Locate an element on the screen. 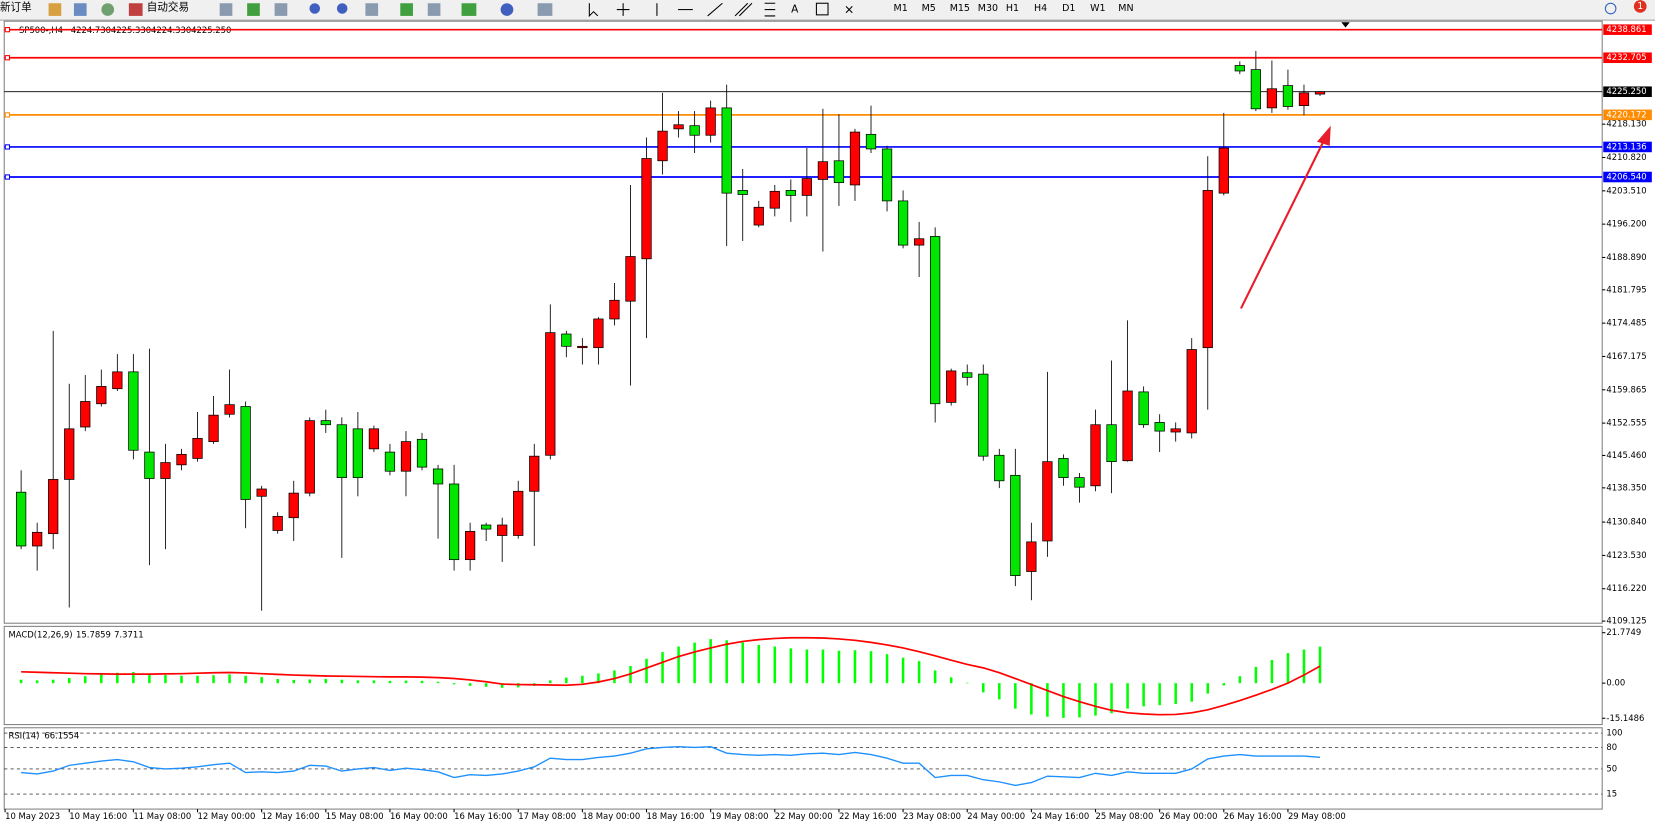 The image size is (1655, 825). periods is located at coordinates (507, 9).